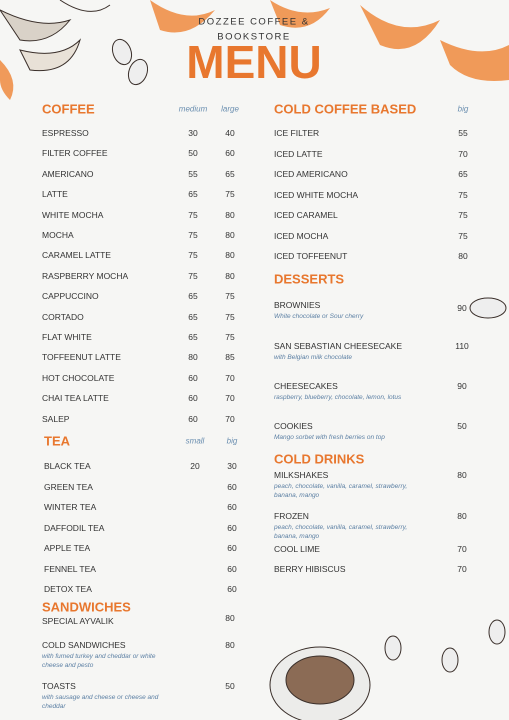 Image resolution: width=509 pixels, height=720 pixels. What do you see at coordinates (195, 441) in the screenshot?
I see `column-header: small` at bounding box center [195, 441].